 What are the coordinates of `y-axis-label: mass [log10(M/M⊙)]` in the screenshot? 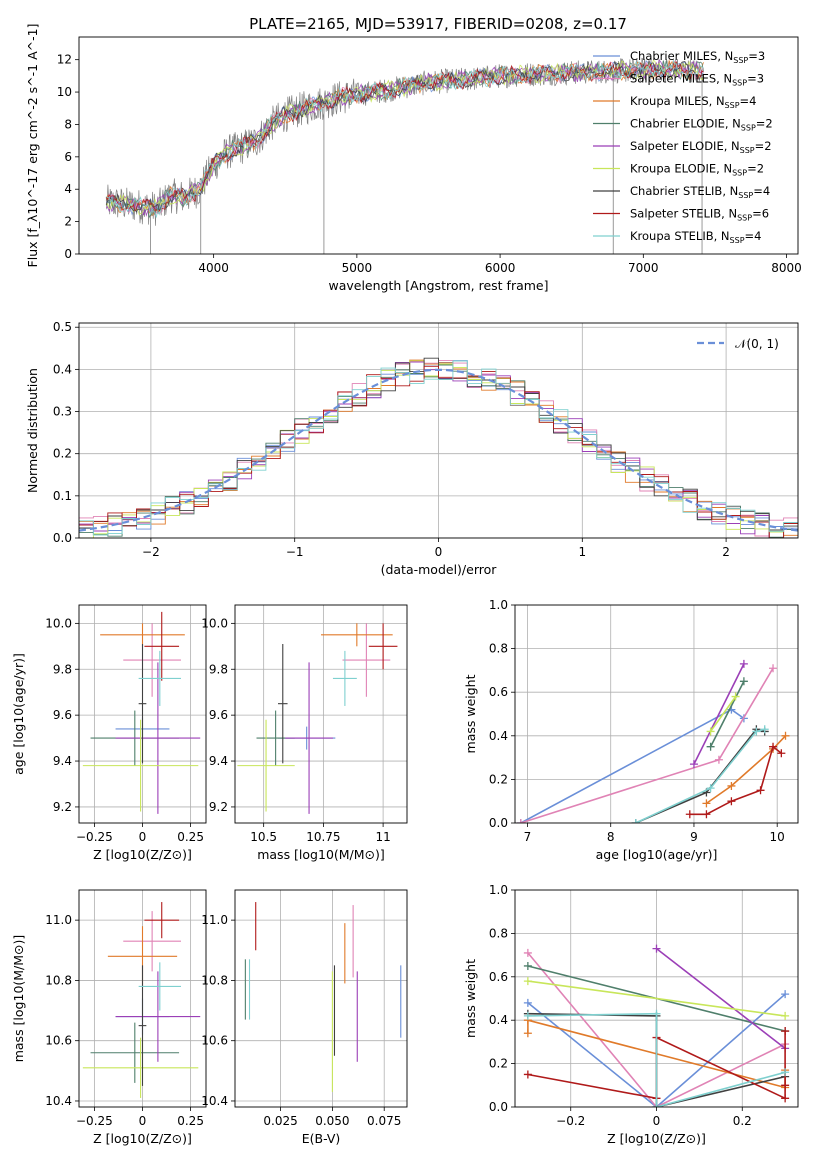 It's located at (18, 999).